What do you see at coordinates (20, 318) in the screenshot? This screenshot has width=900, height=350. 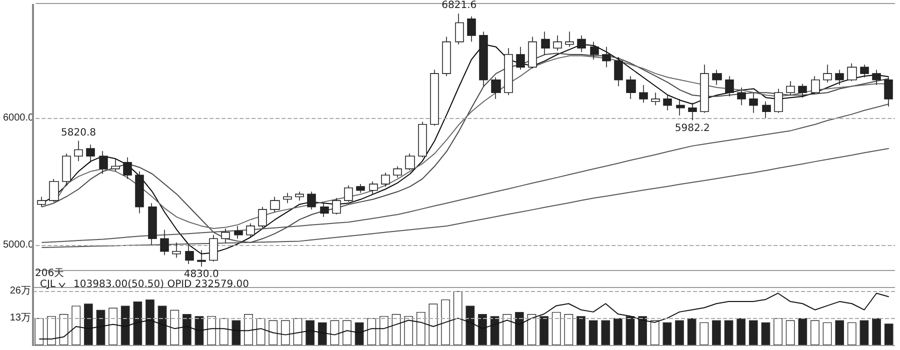 I see `y-tick-label: 13万` at bounding box center [20, 318].